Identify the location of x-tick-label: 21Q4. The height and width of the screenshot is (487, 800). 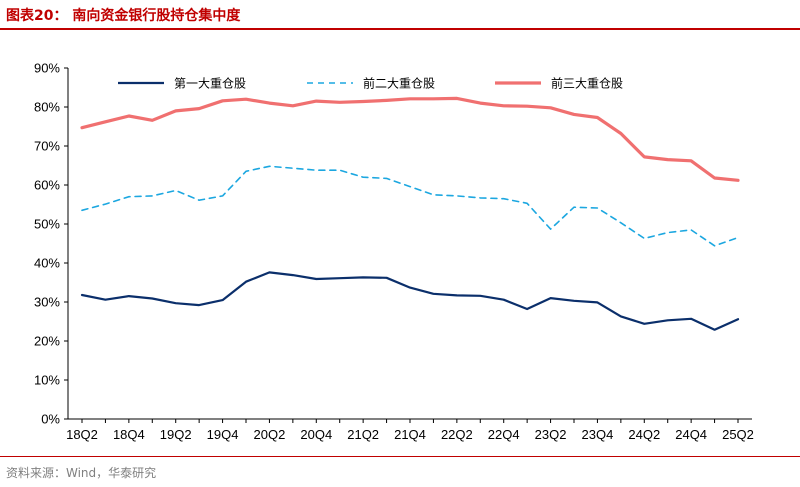
(410, 434).